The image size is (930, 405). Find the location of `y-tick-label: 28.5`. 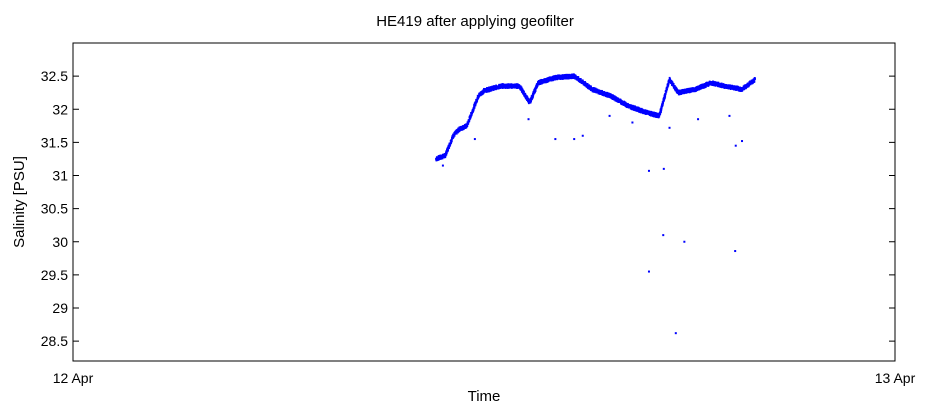

y-tick-label: 28.5 is located at coordinates (54, 341).